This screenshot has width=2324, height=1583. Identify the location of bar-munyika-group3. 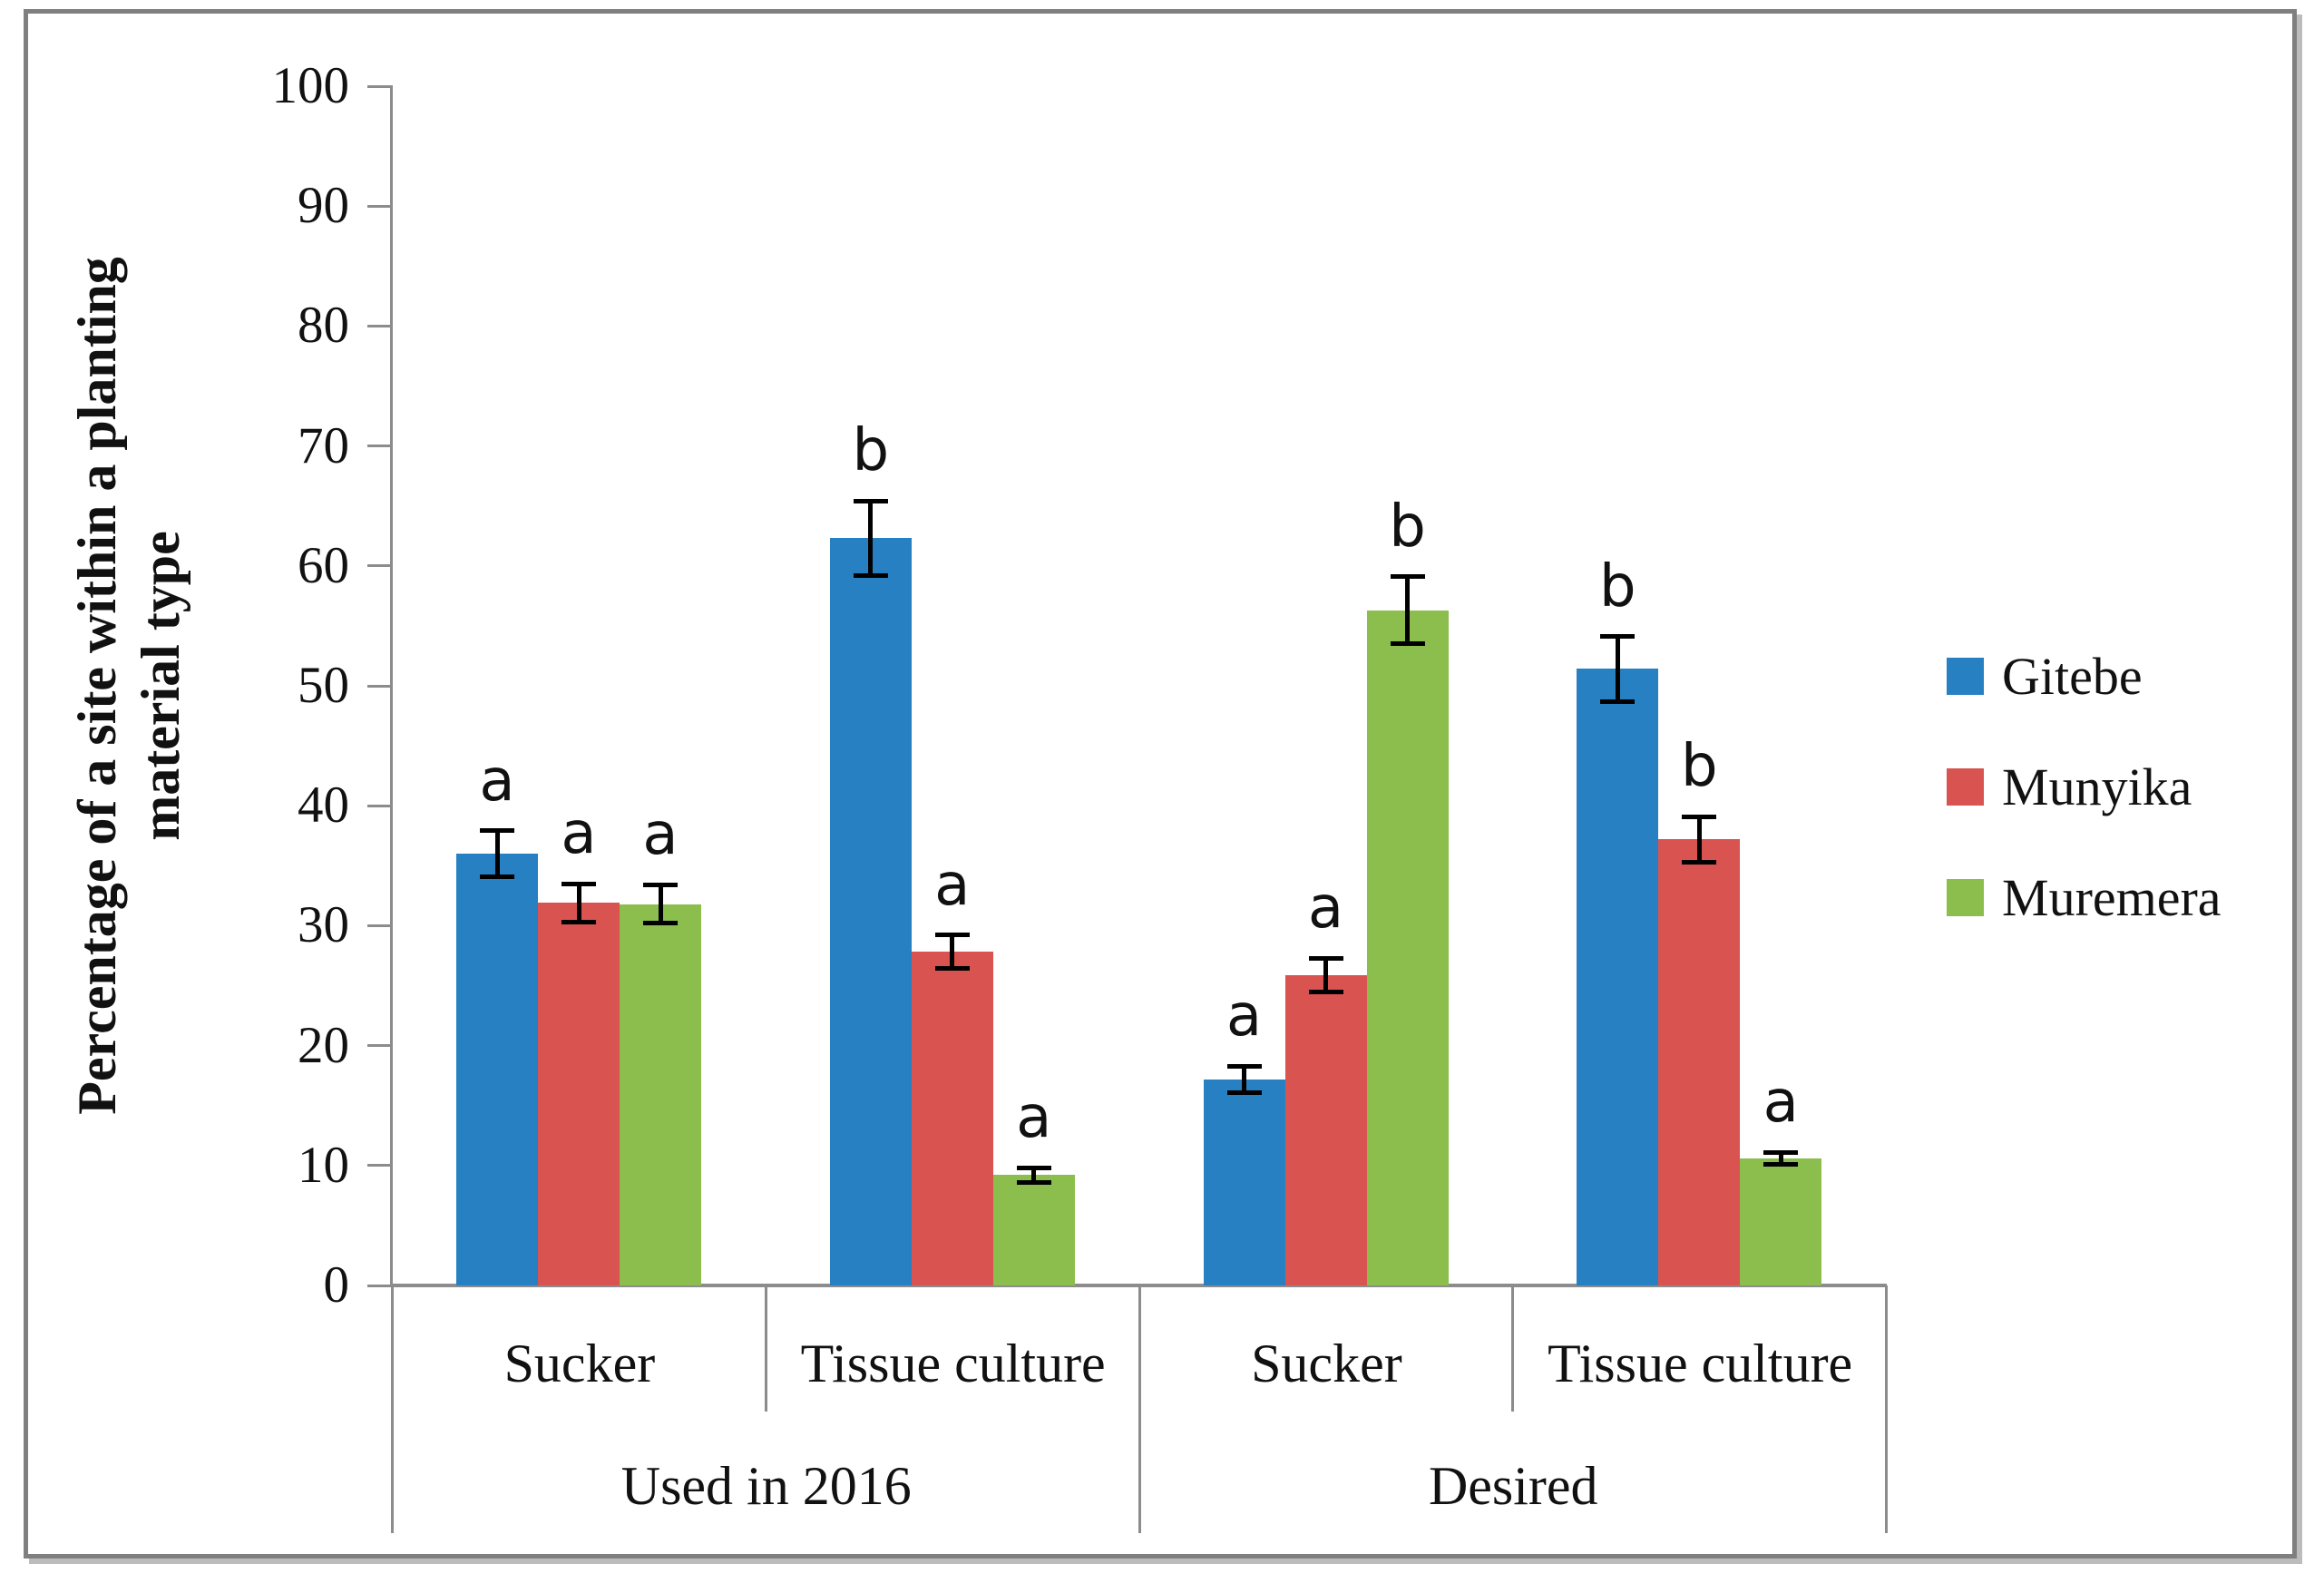
(1325, 1129).